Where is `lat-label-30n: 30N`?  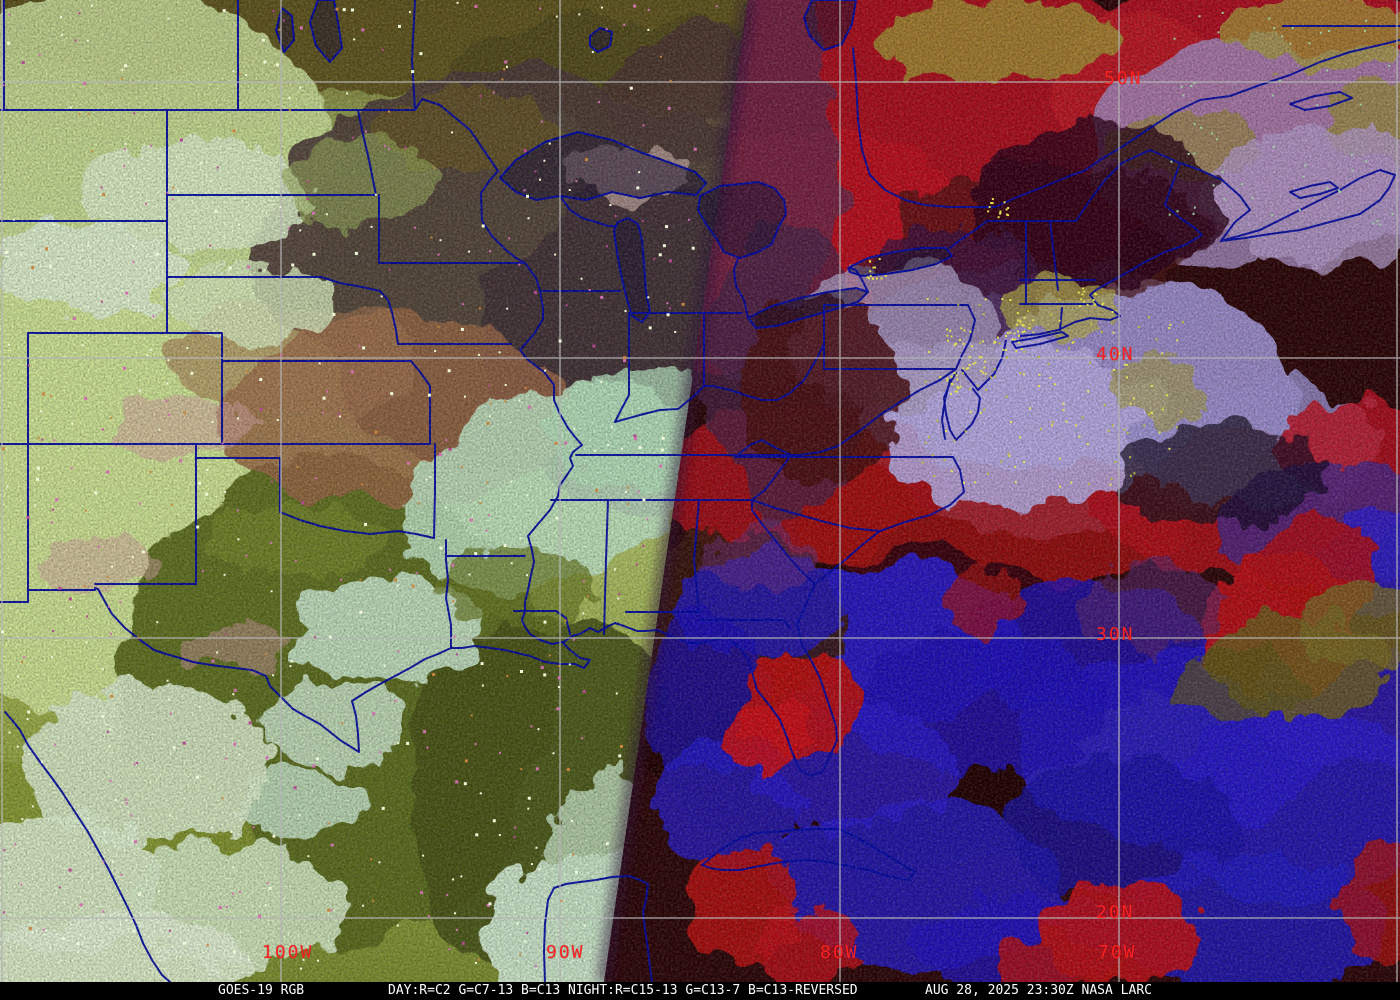 lat-label-30n: 30N is located at coordinates (1115, 634).